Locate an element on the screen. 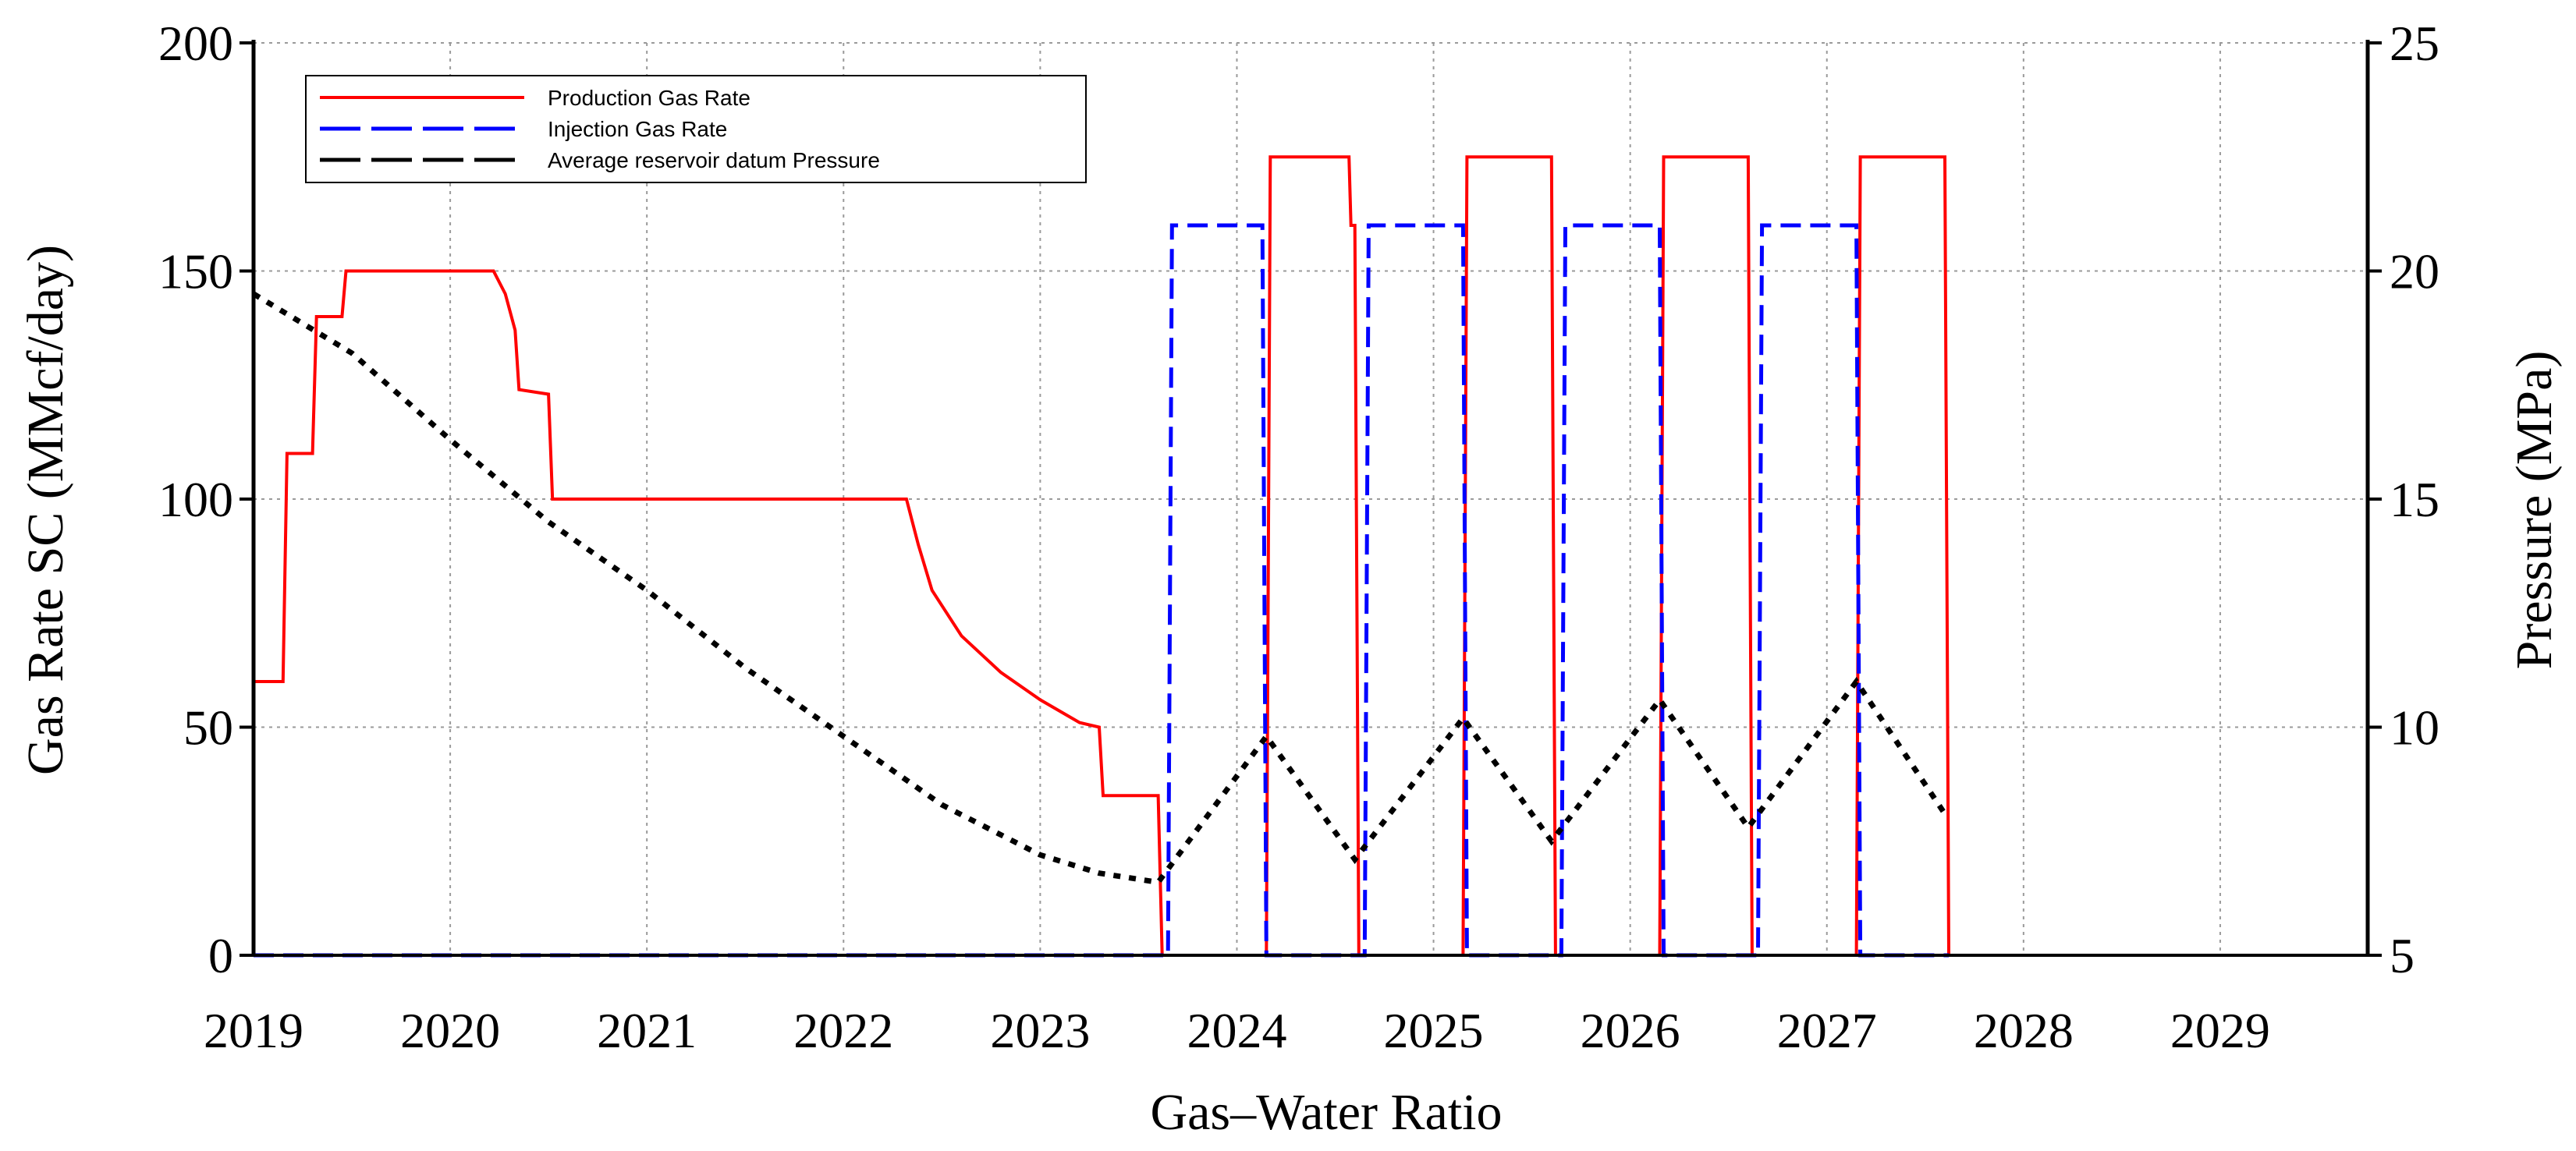  legend-label-injection: Injection Gas Rate is located at coordinates (637, 129).